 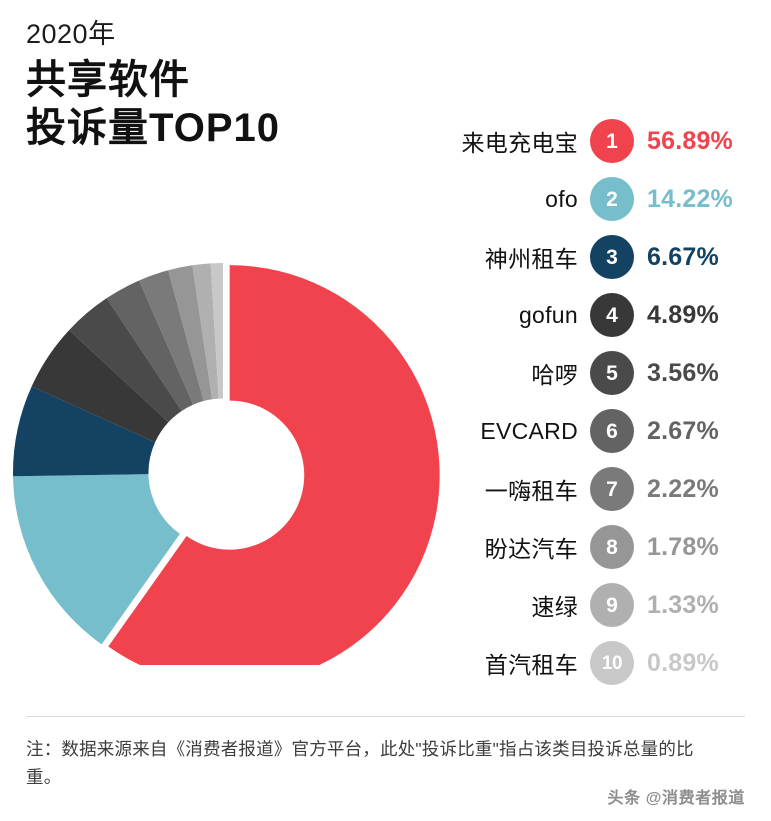 I want to click on legend-item-label: 首汽租车, so click(x=531, y=665).